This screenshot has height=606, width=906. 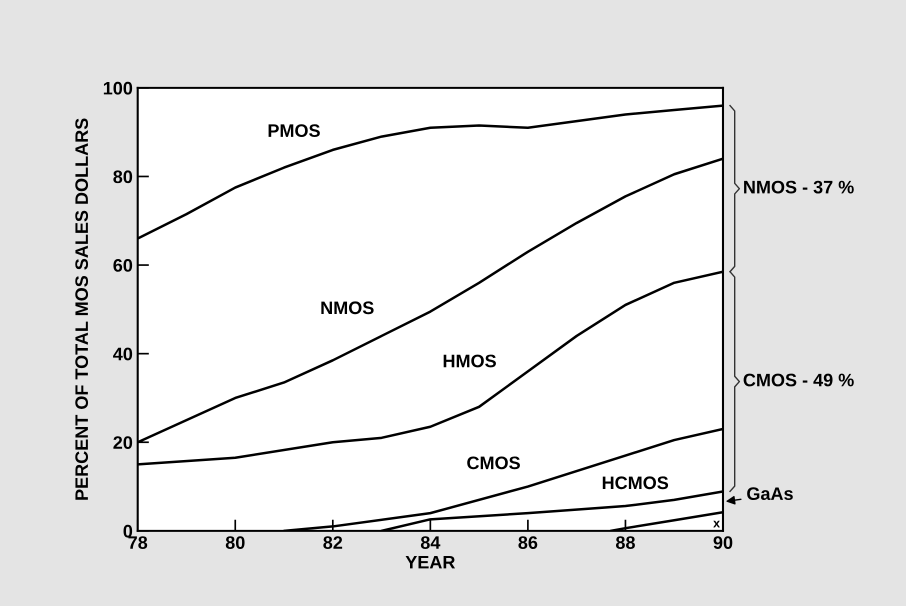 I want to click on x-tick-label: 84, so click(x=430, y=542).